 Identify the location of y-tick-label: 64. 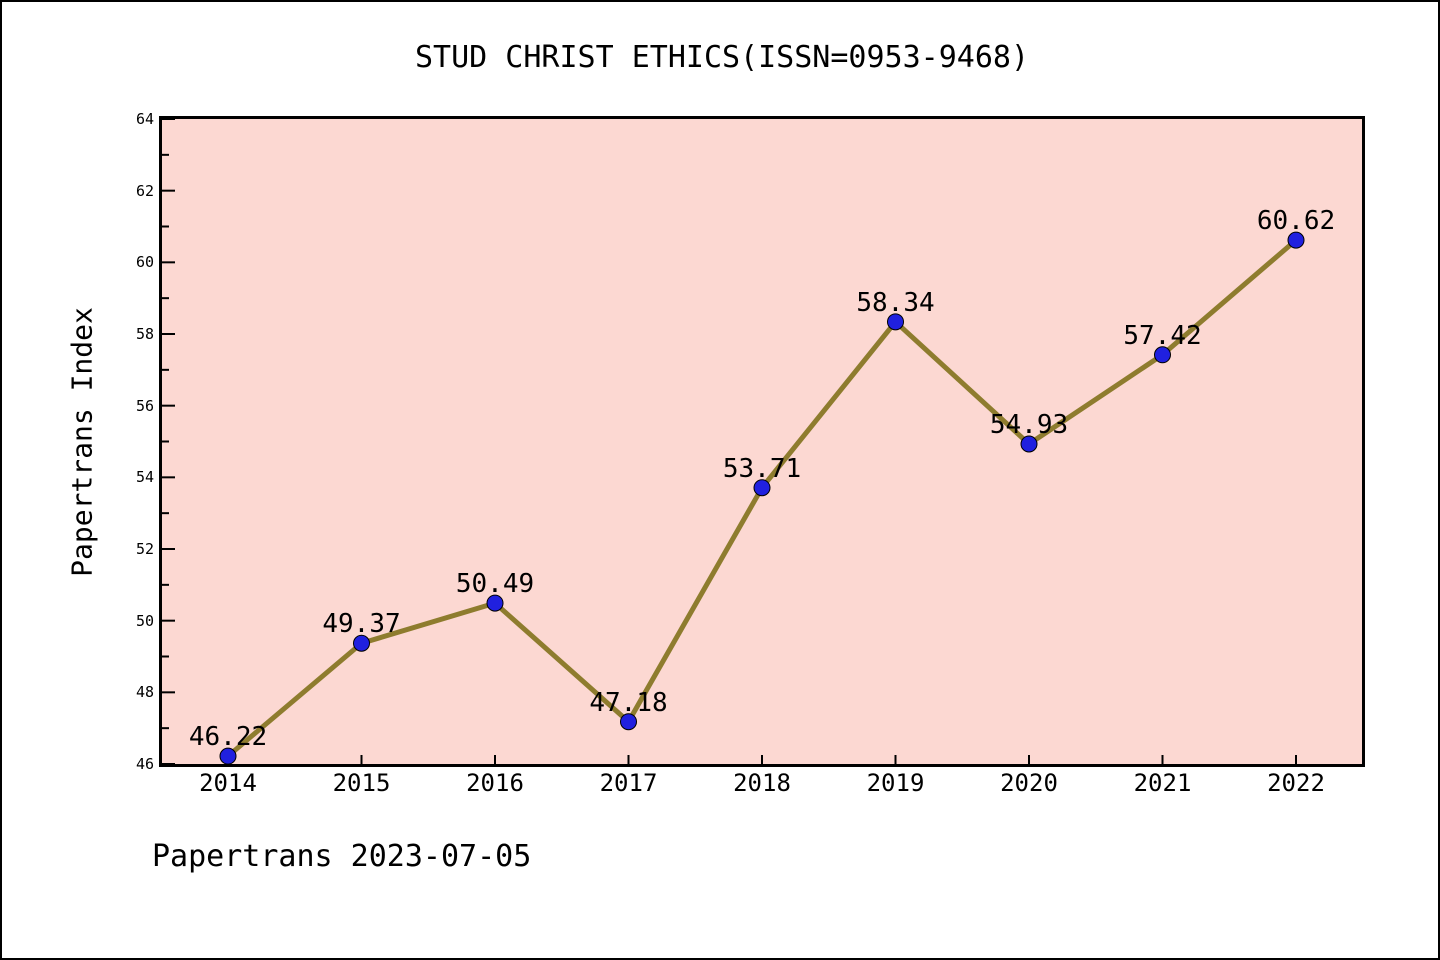
(144, 119).